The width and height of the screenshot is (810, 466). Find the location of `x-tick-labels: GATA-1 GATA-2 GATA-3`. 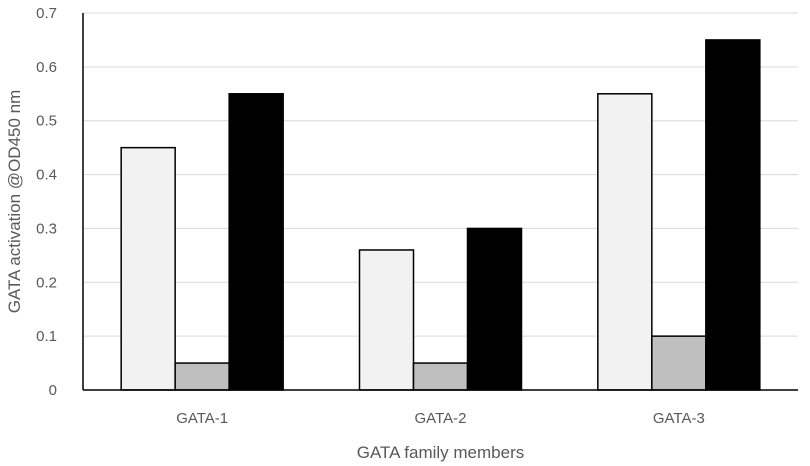

x-tick-labels: GATA-1 GATA-2 GATA-3 is located at coordinates (440, 418).